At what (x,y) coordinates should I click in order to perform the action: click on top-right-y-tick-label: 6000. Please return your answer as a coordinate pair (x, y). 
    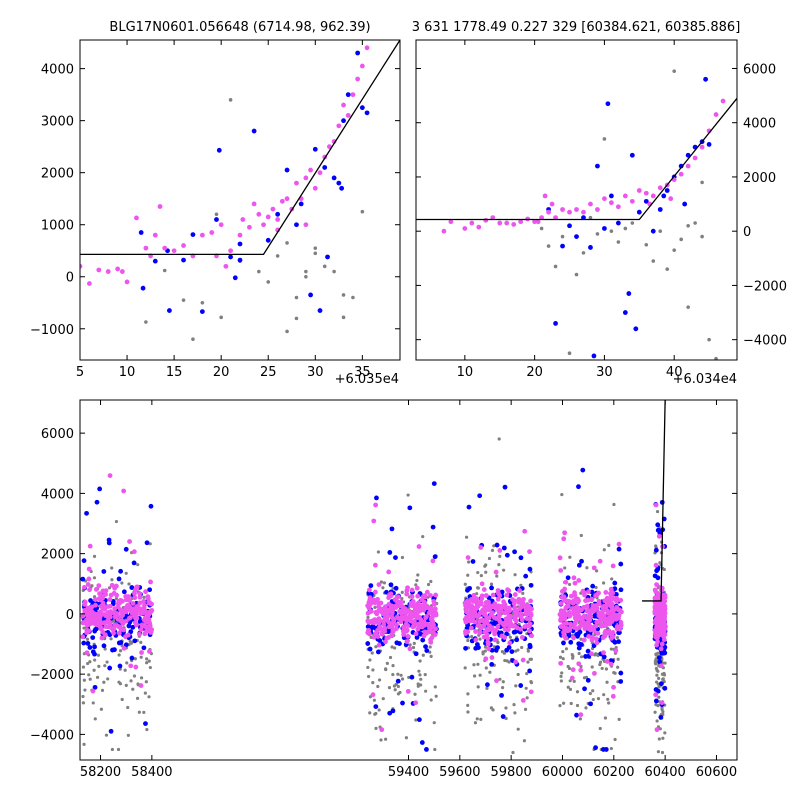
    Looking at the image, I should click on (759, 69).